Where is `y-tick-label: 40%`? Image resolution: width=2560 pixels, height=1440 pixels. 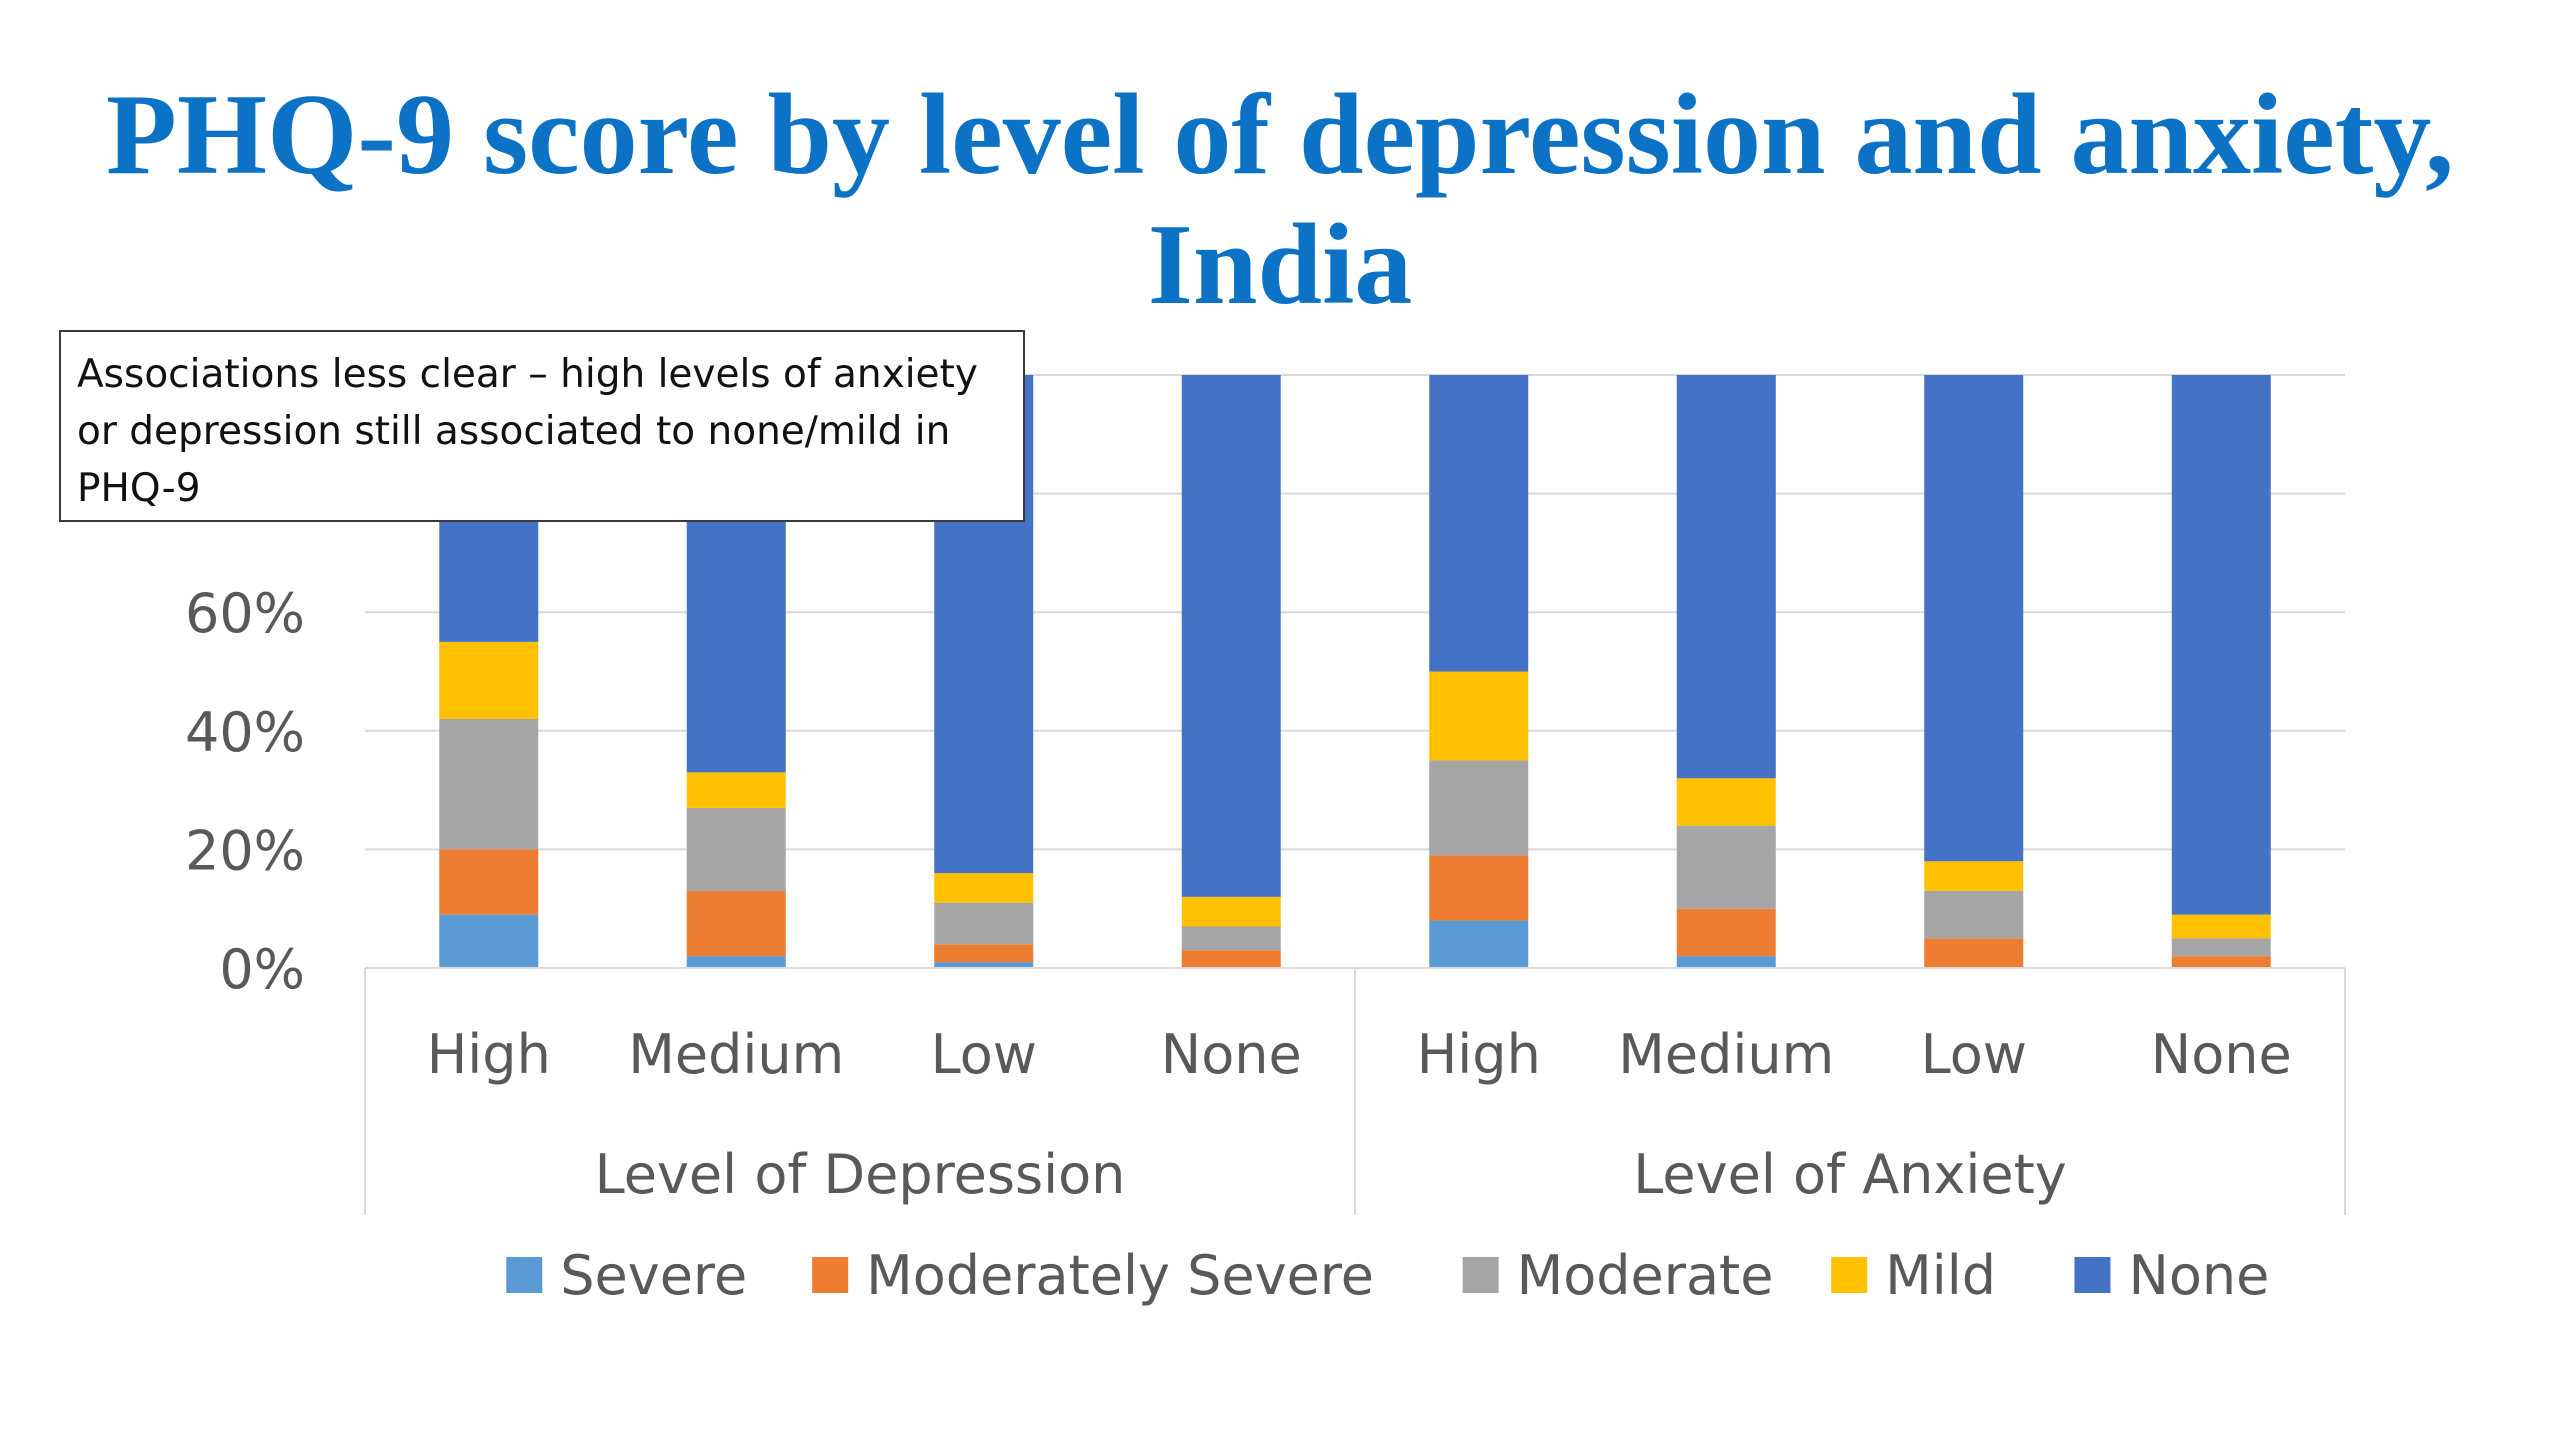 y-tick-label: 40% is located at coordinates (245, 732).